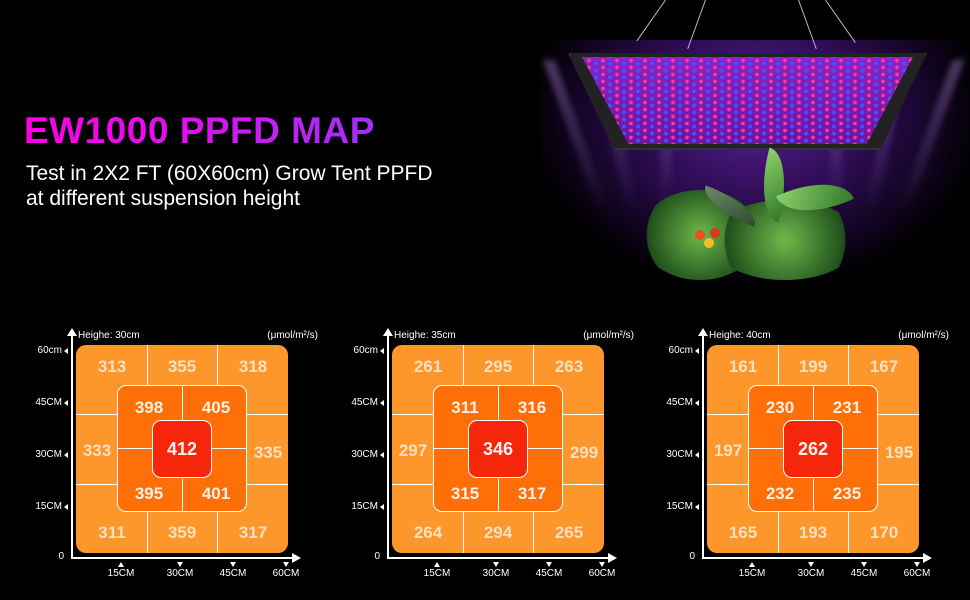 The image size is (970, 600). What do you see at coordinates (703, 332) in the screenshot?
I see `y-axis-arrow-icon` at bounding box center [703, 332].